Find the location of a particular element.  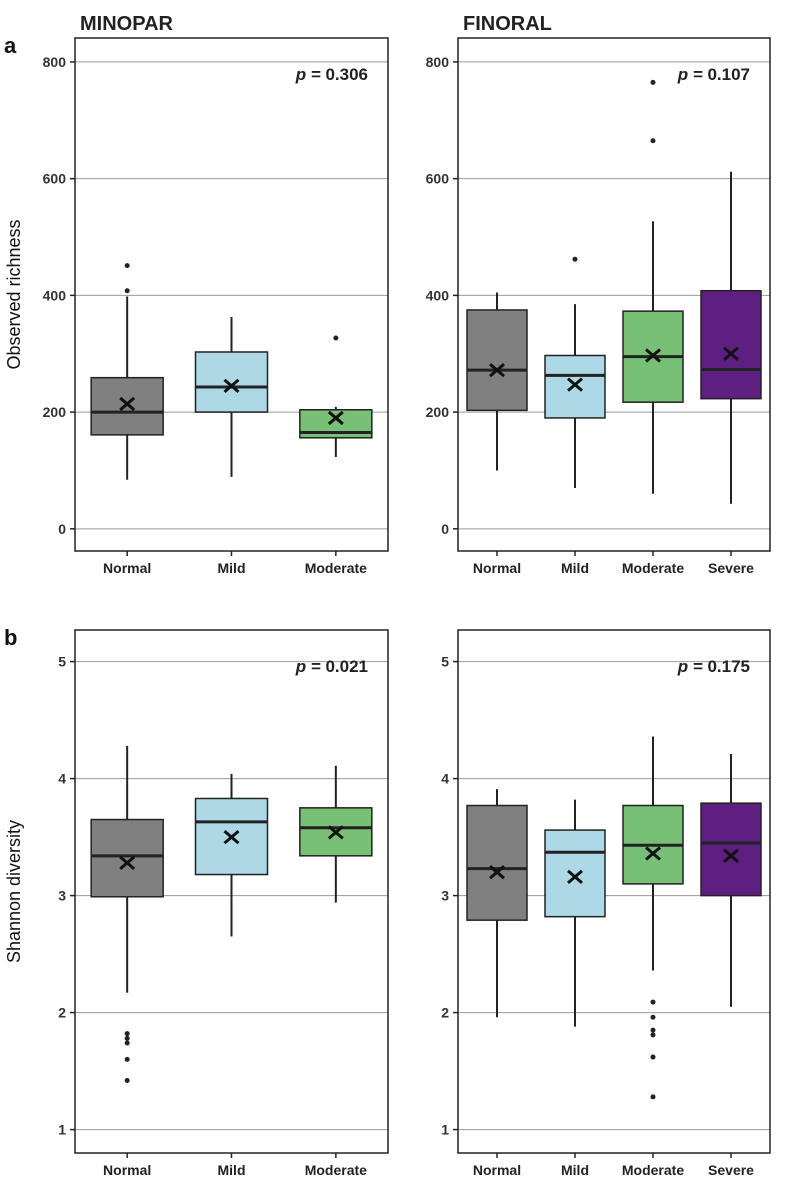

p-value-number: 0.175 is located at coordinates (728, 666).